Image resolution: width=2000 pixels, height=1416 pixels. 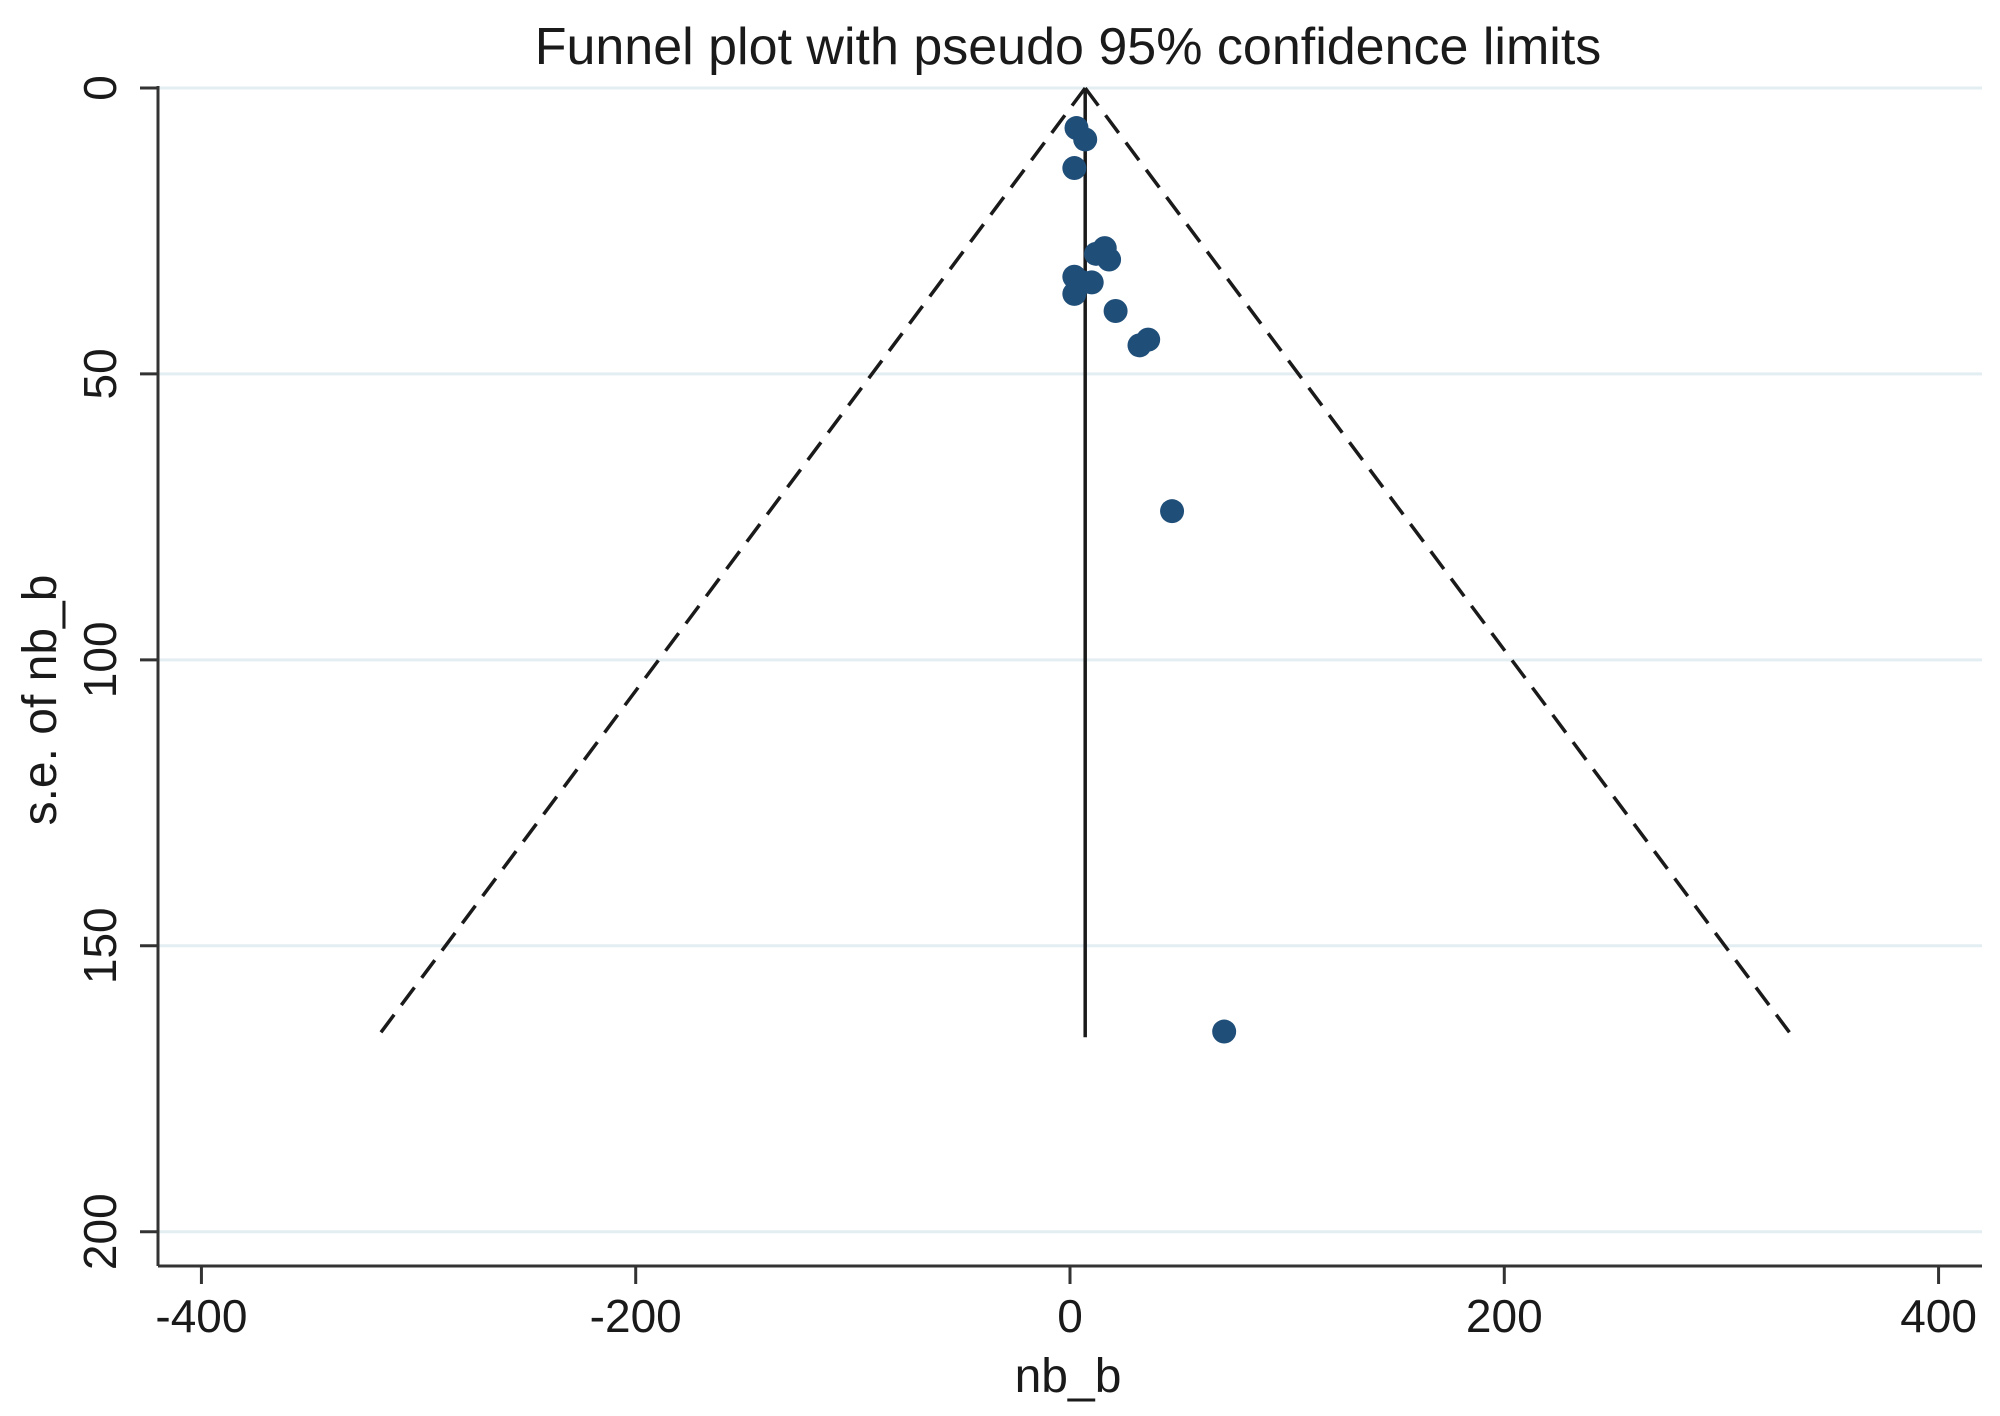 What do you see at coordinates (1938, 1316) in the screenshot?
I see `x-tick-label-400: 400` at bounding box center [1938, 1316].